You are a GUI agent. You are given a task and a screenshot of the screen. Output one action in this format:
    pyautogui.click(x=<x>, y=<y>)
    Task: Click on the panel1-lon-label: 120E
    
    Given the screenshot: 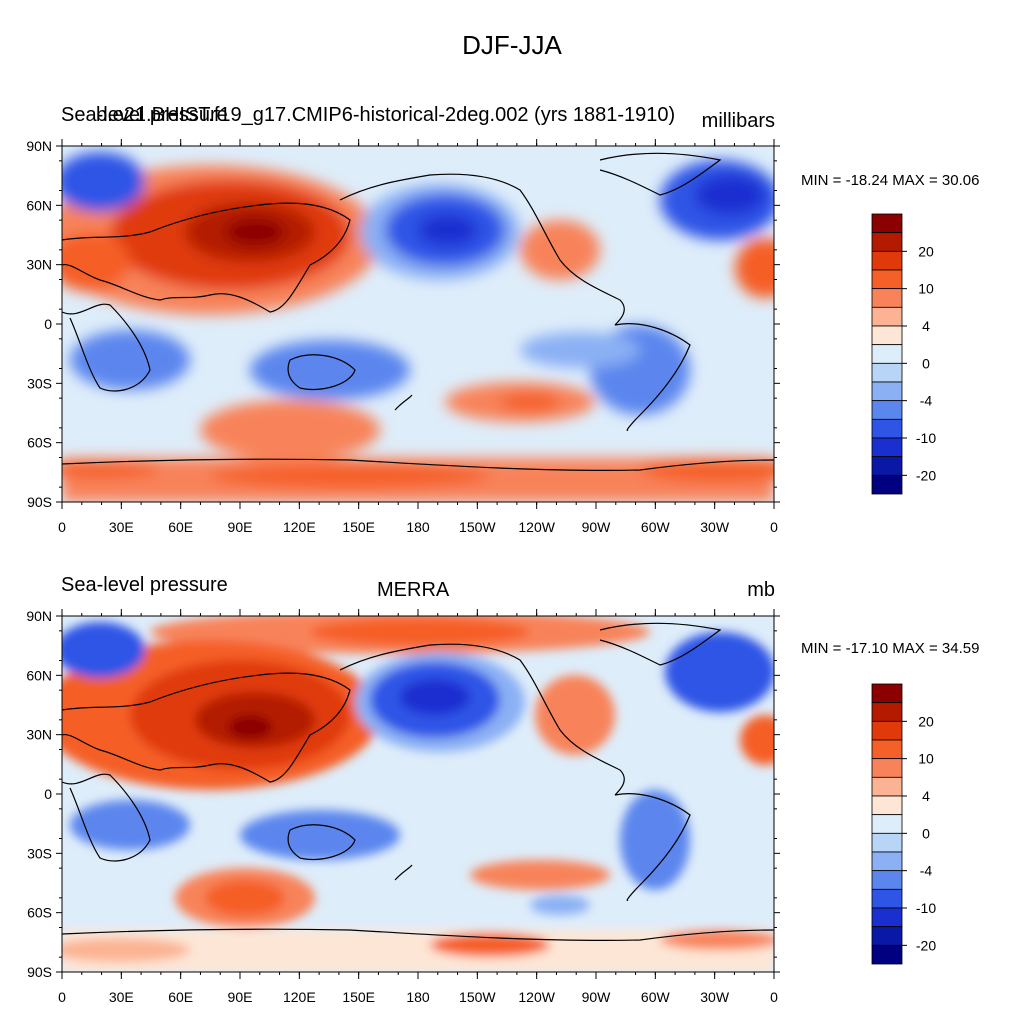 What is the action you would take?
    pyautogui.click(x=299, y=527)
    